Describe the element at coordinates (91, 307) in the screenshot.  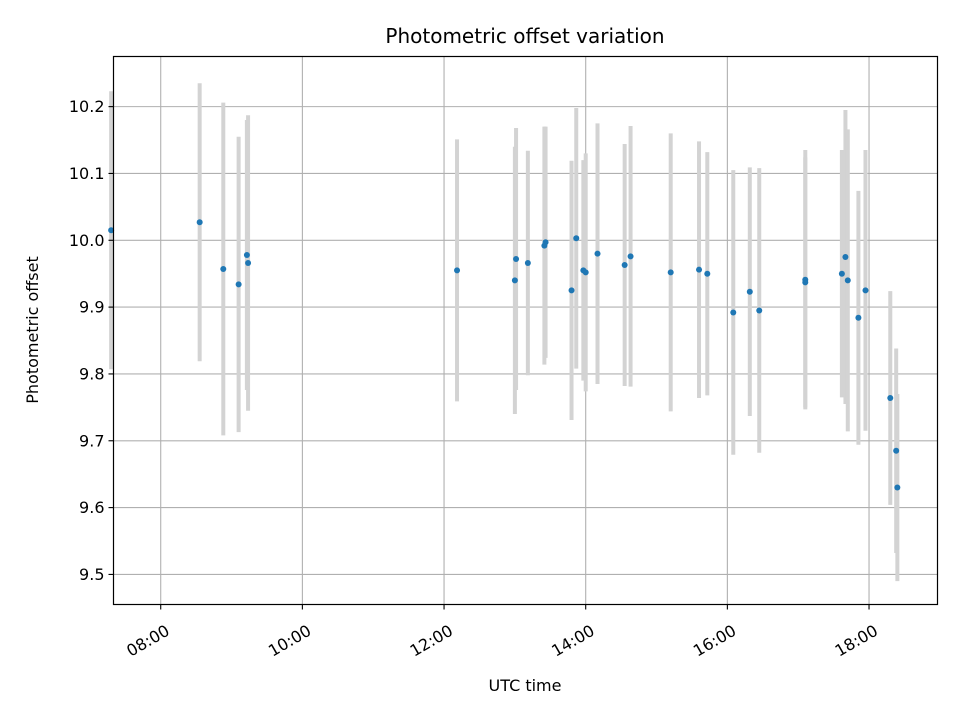
I see `y-tick-label: 9.9` at that location.